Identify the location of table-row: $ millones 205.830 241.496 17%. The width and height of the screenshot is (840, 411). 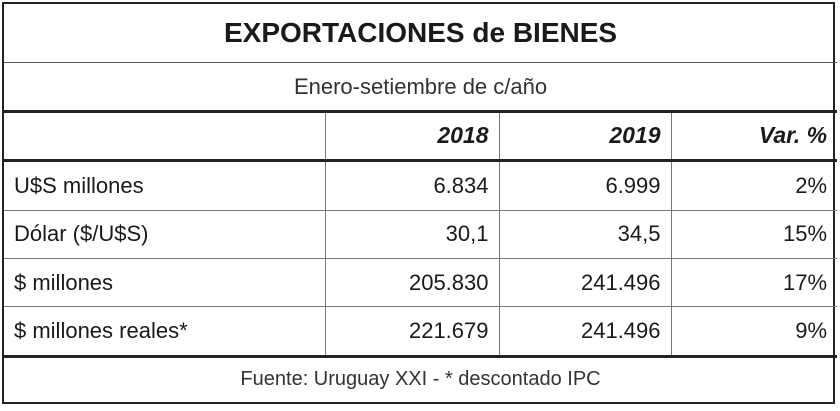
(421, 283).